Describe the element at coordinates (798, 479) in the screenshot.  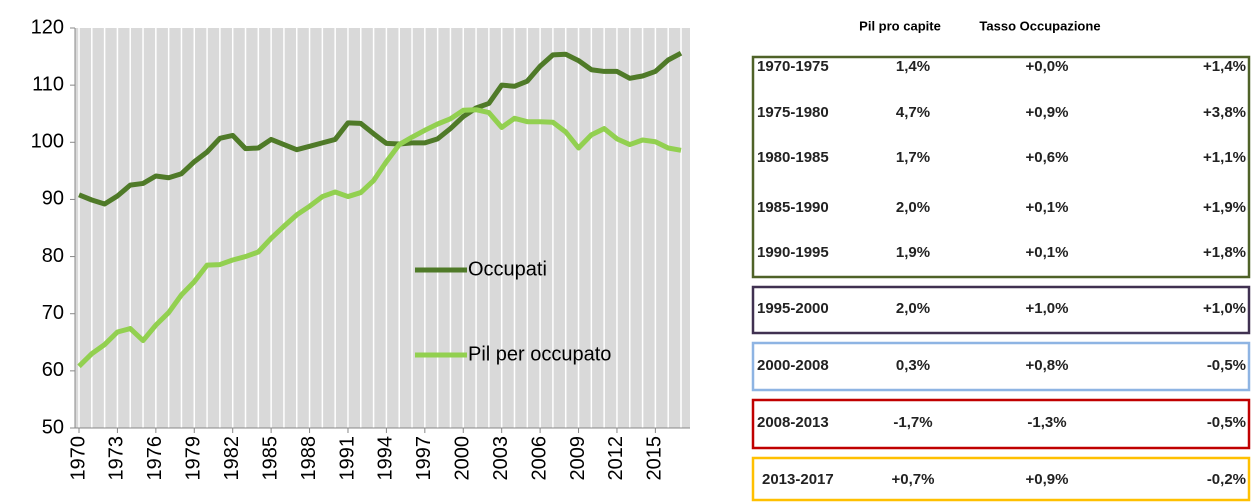
I see `period-cell: 2013-2017` at that location.